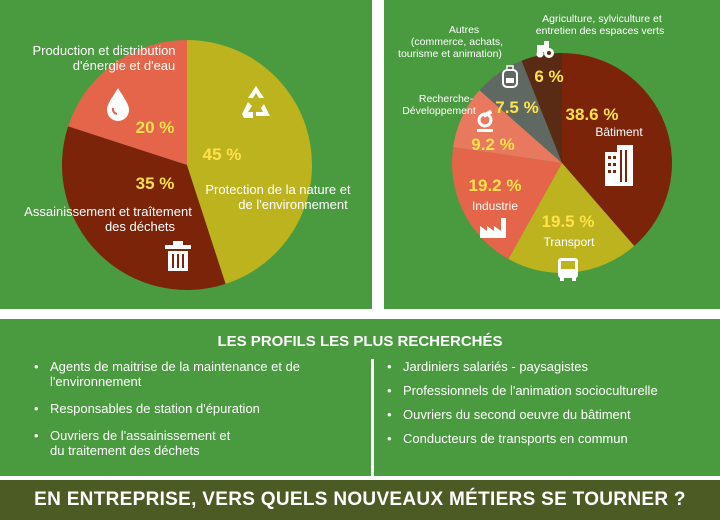 This screenshot has height=520, width=720. Describe the element at coordinates (495, 366) in the screenshot. I see `list-item-text: Jardiniers salariés - paysagistes` at that location.